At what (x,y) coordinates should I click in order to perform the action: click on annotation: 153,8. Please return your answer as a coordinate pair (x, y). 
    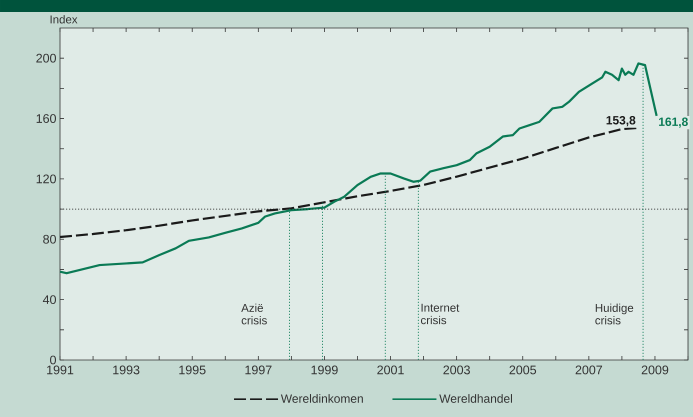
    Looking at the image, I should click on (621, 121).